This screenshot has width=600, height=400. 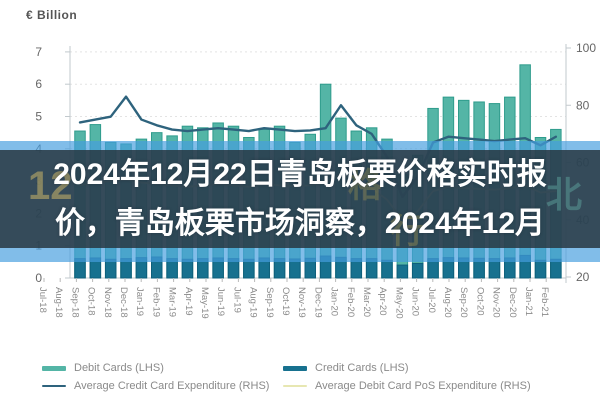 I want to click on legend-label: Average Credit Card Expenditure (RHS), so click(x=172, y=386).